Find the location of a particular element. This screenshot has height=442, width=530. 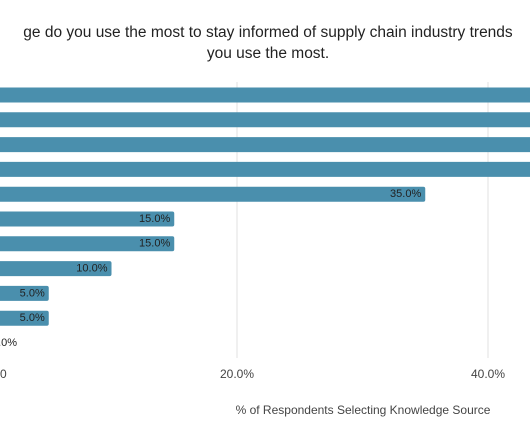

value-label: 10.0% is located at coordinates (91, 269).